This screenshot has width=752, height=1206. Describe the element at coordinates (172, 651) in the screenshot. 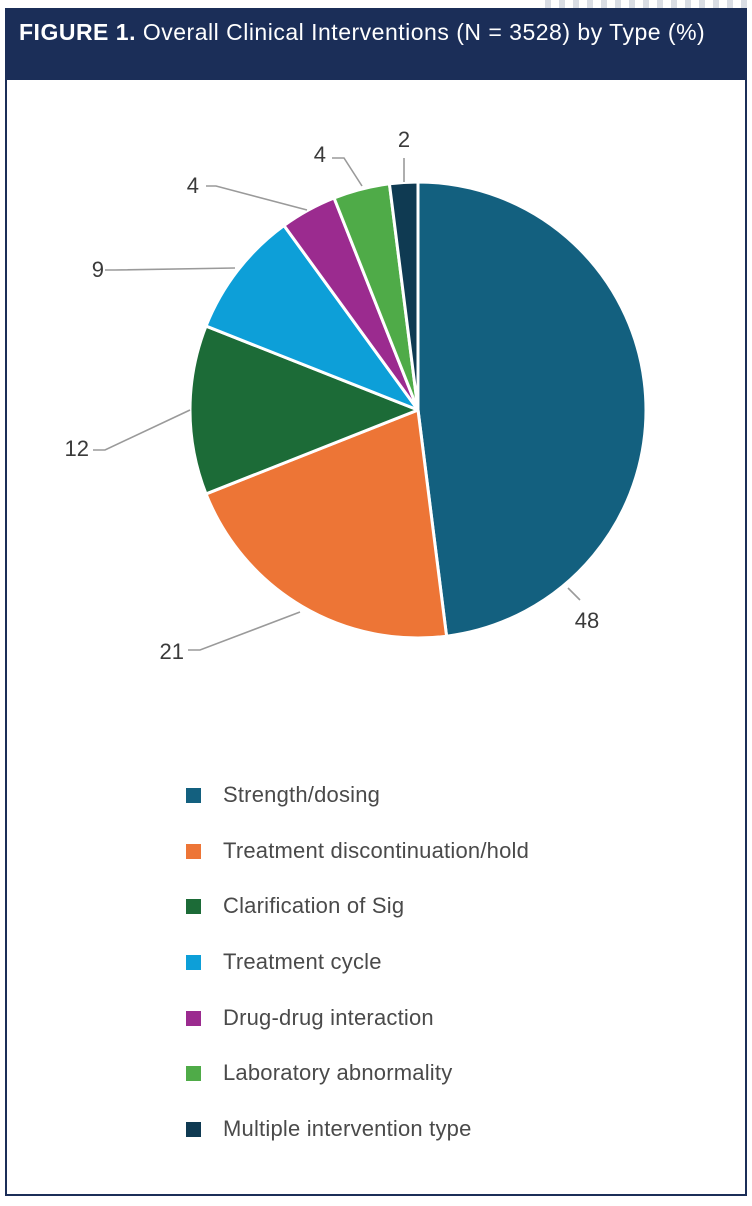

I see `data-label-treatment-discontinuation-hold: 21` at that location.